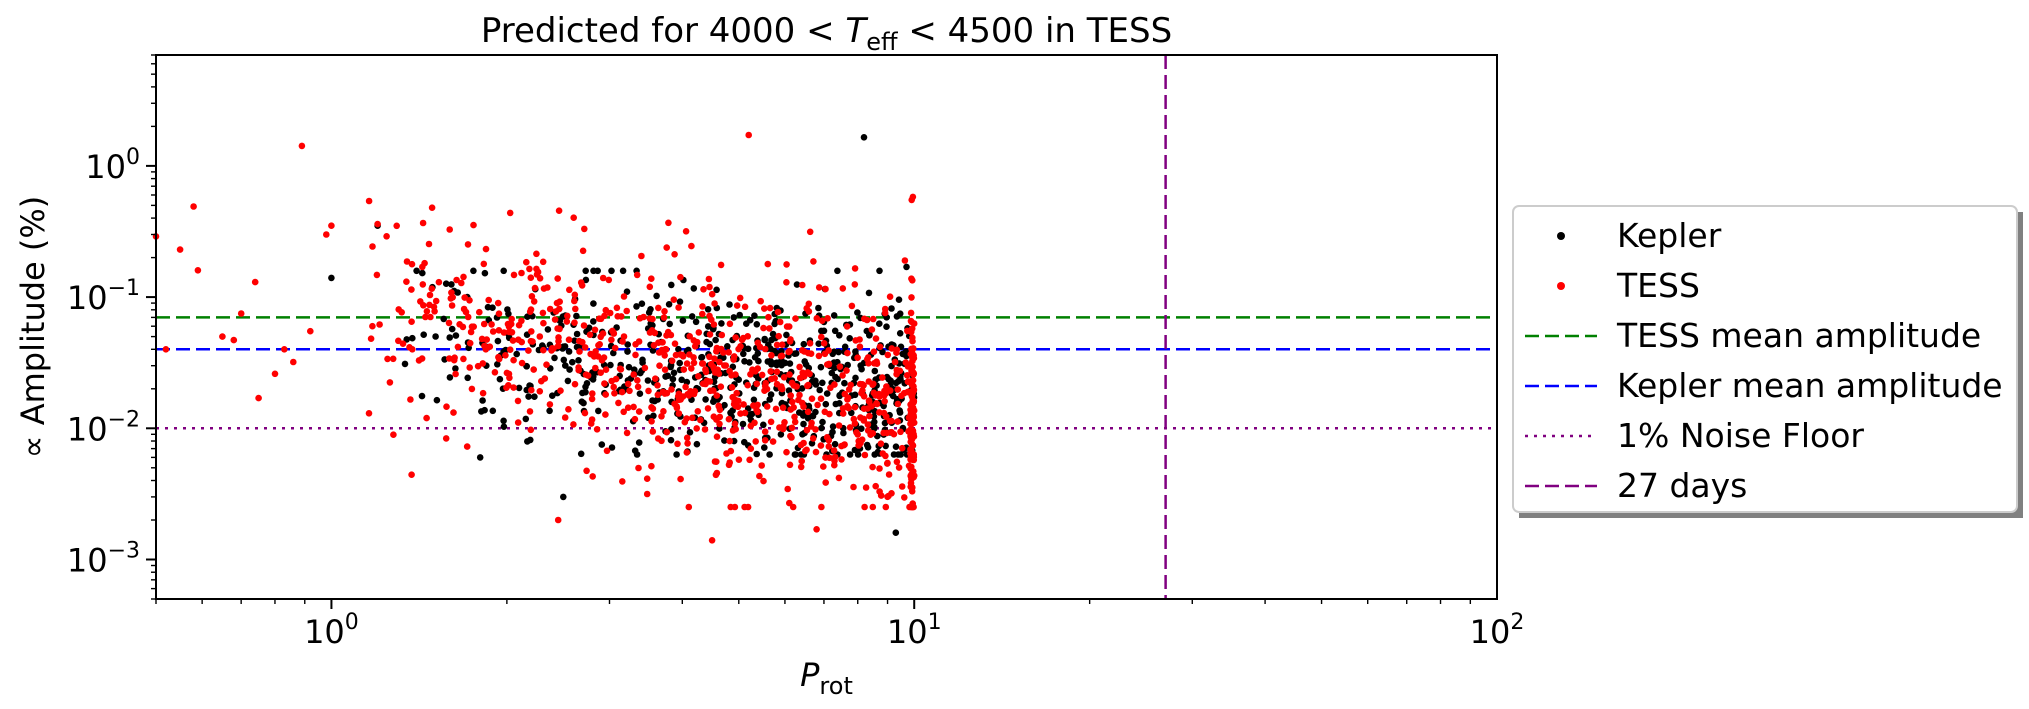 The height and width of the screenshot is (709, 2029). What do you see at coordinates (1658, 285) in the screenshot?
I see `legend-label: TESS` at bounding box center [1658, 285].